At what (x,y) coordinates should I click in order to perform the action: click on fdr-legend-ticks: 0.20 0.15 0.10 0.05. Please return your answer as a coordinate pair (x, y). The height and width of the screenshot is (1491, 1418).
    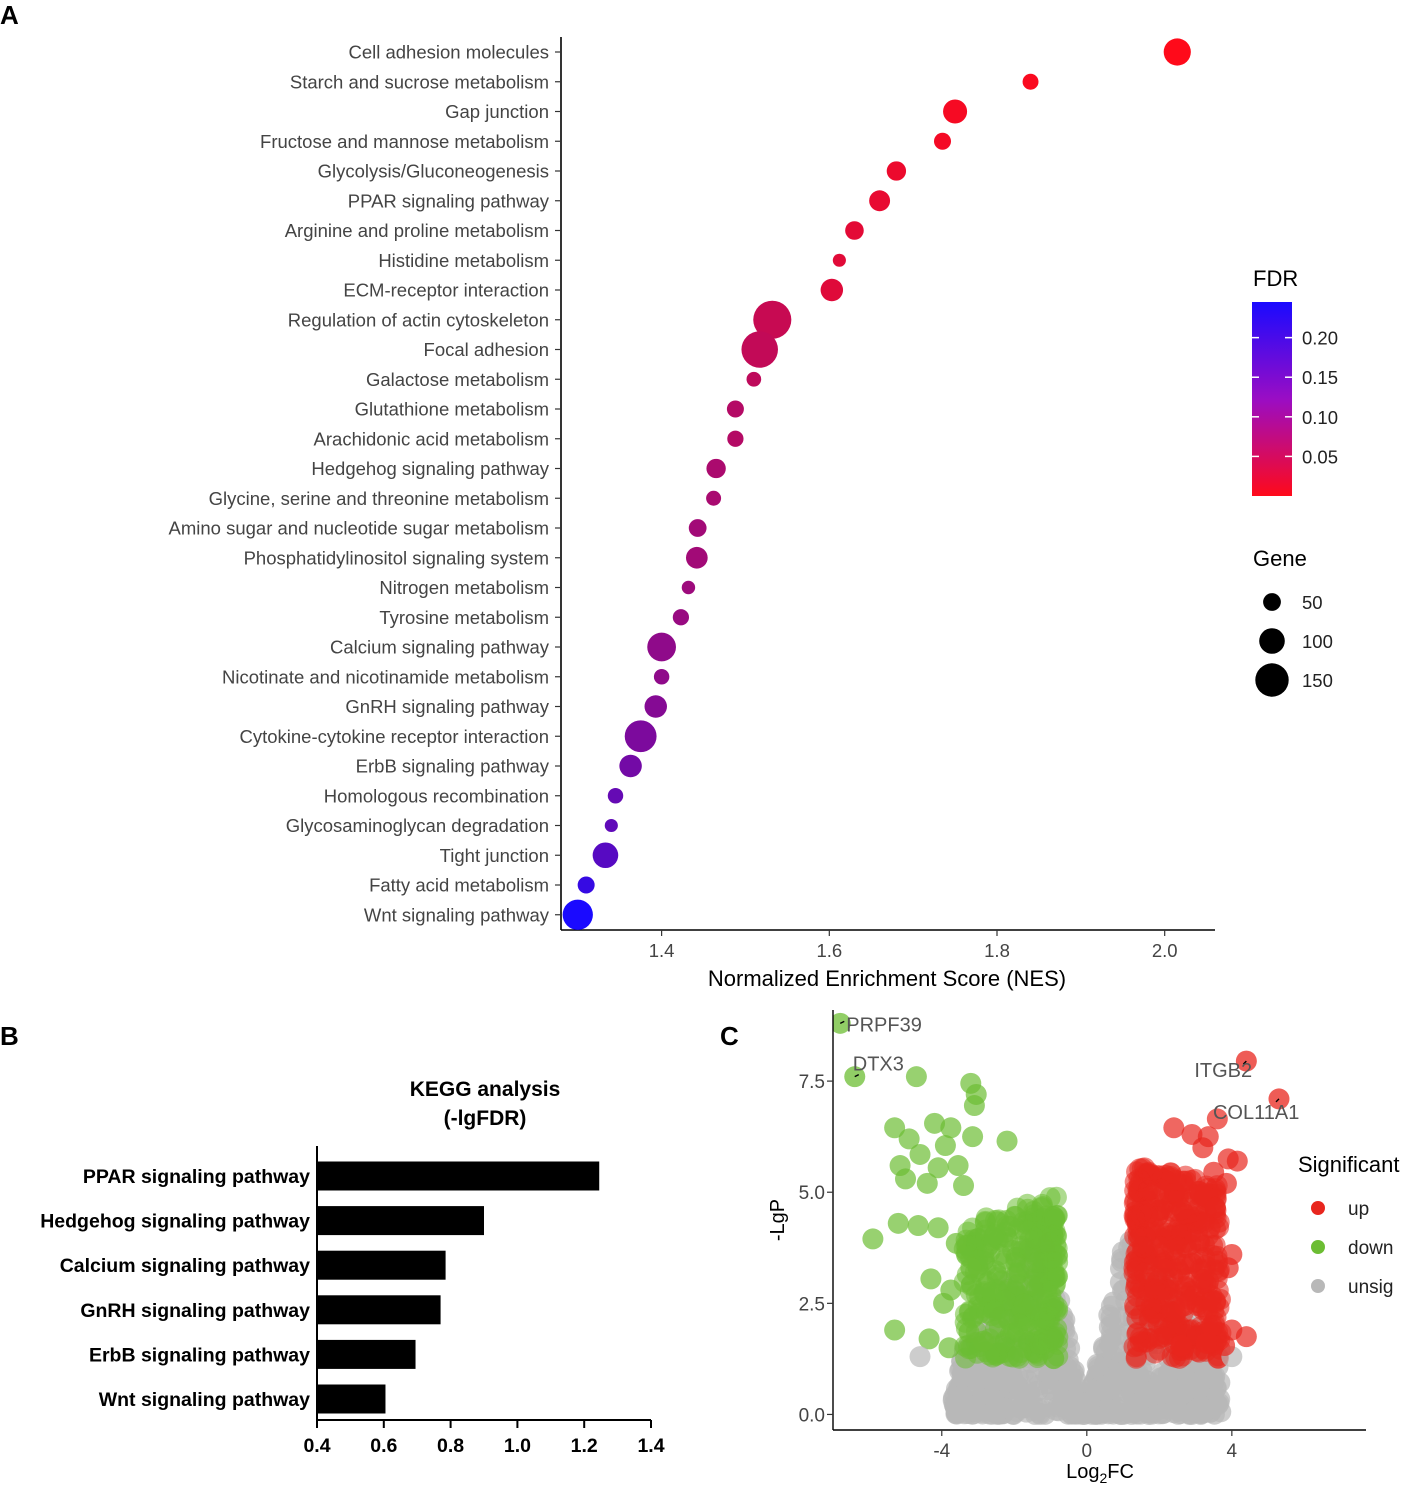
    Looking at the image, I should click on (1295, 397).